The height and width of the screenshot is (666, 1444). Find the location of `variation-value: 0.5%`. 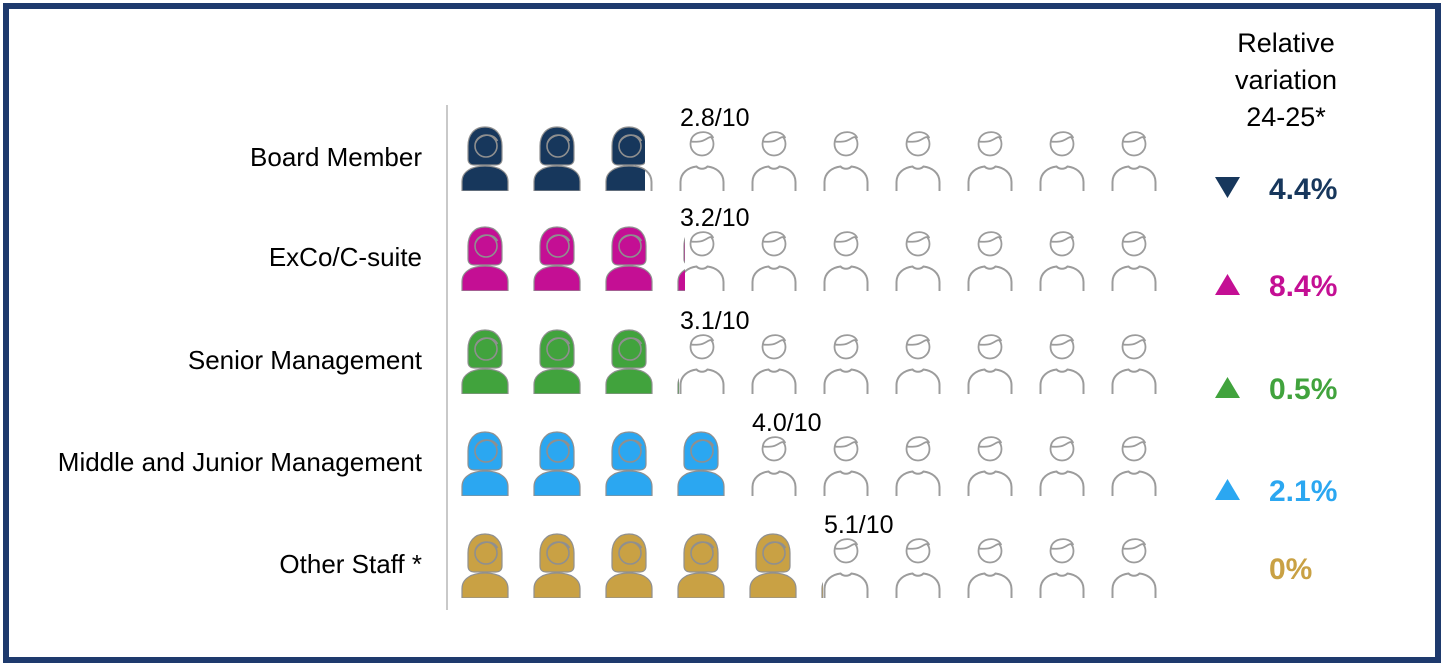

variation-value: 0.5% is located at coordinates (1303, 389).